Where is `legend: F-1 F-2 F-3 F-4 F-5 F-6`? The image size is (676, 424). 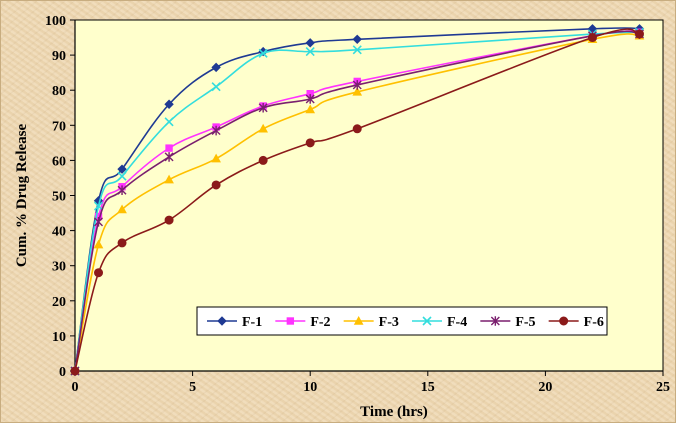
legend: F-1 F-2 F-3 F-4 F-5 F-6 is located at coordinates (402, 321).